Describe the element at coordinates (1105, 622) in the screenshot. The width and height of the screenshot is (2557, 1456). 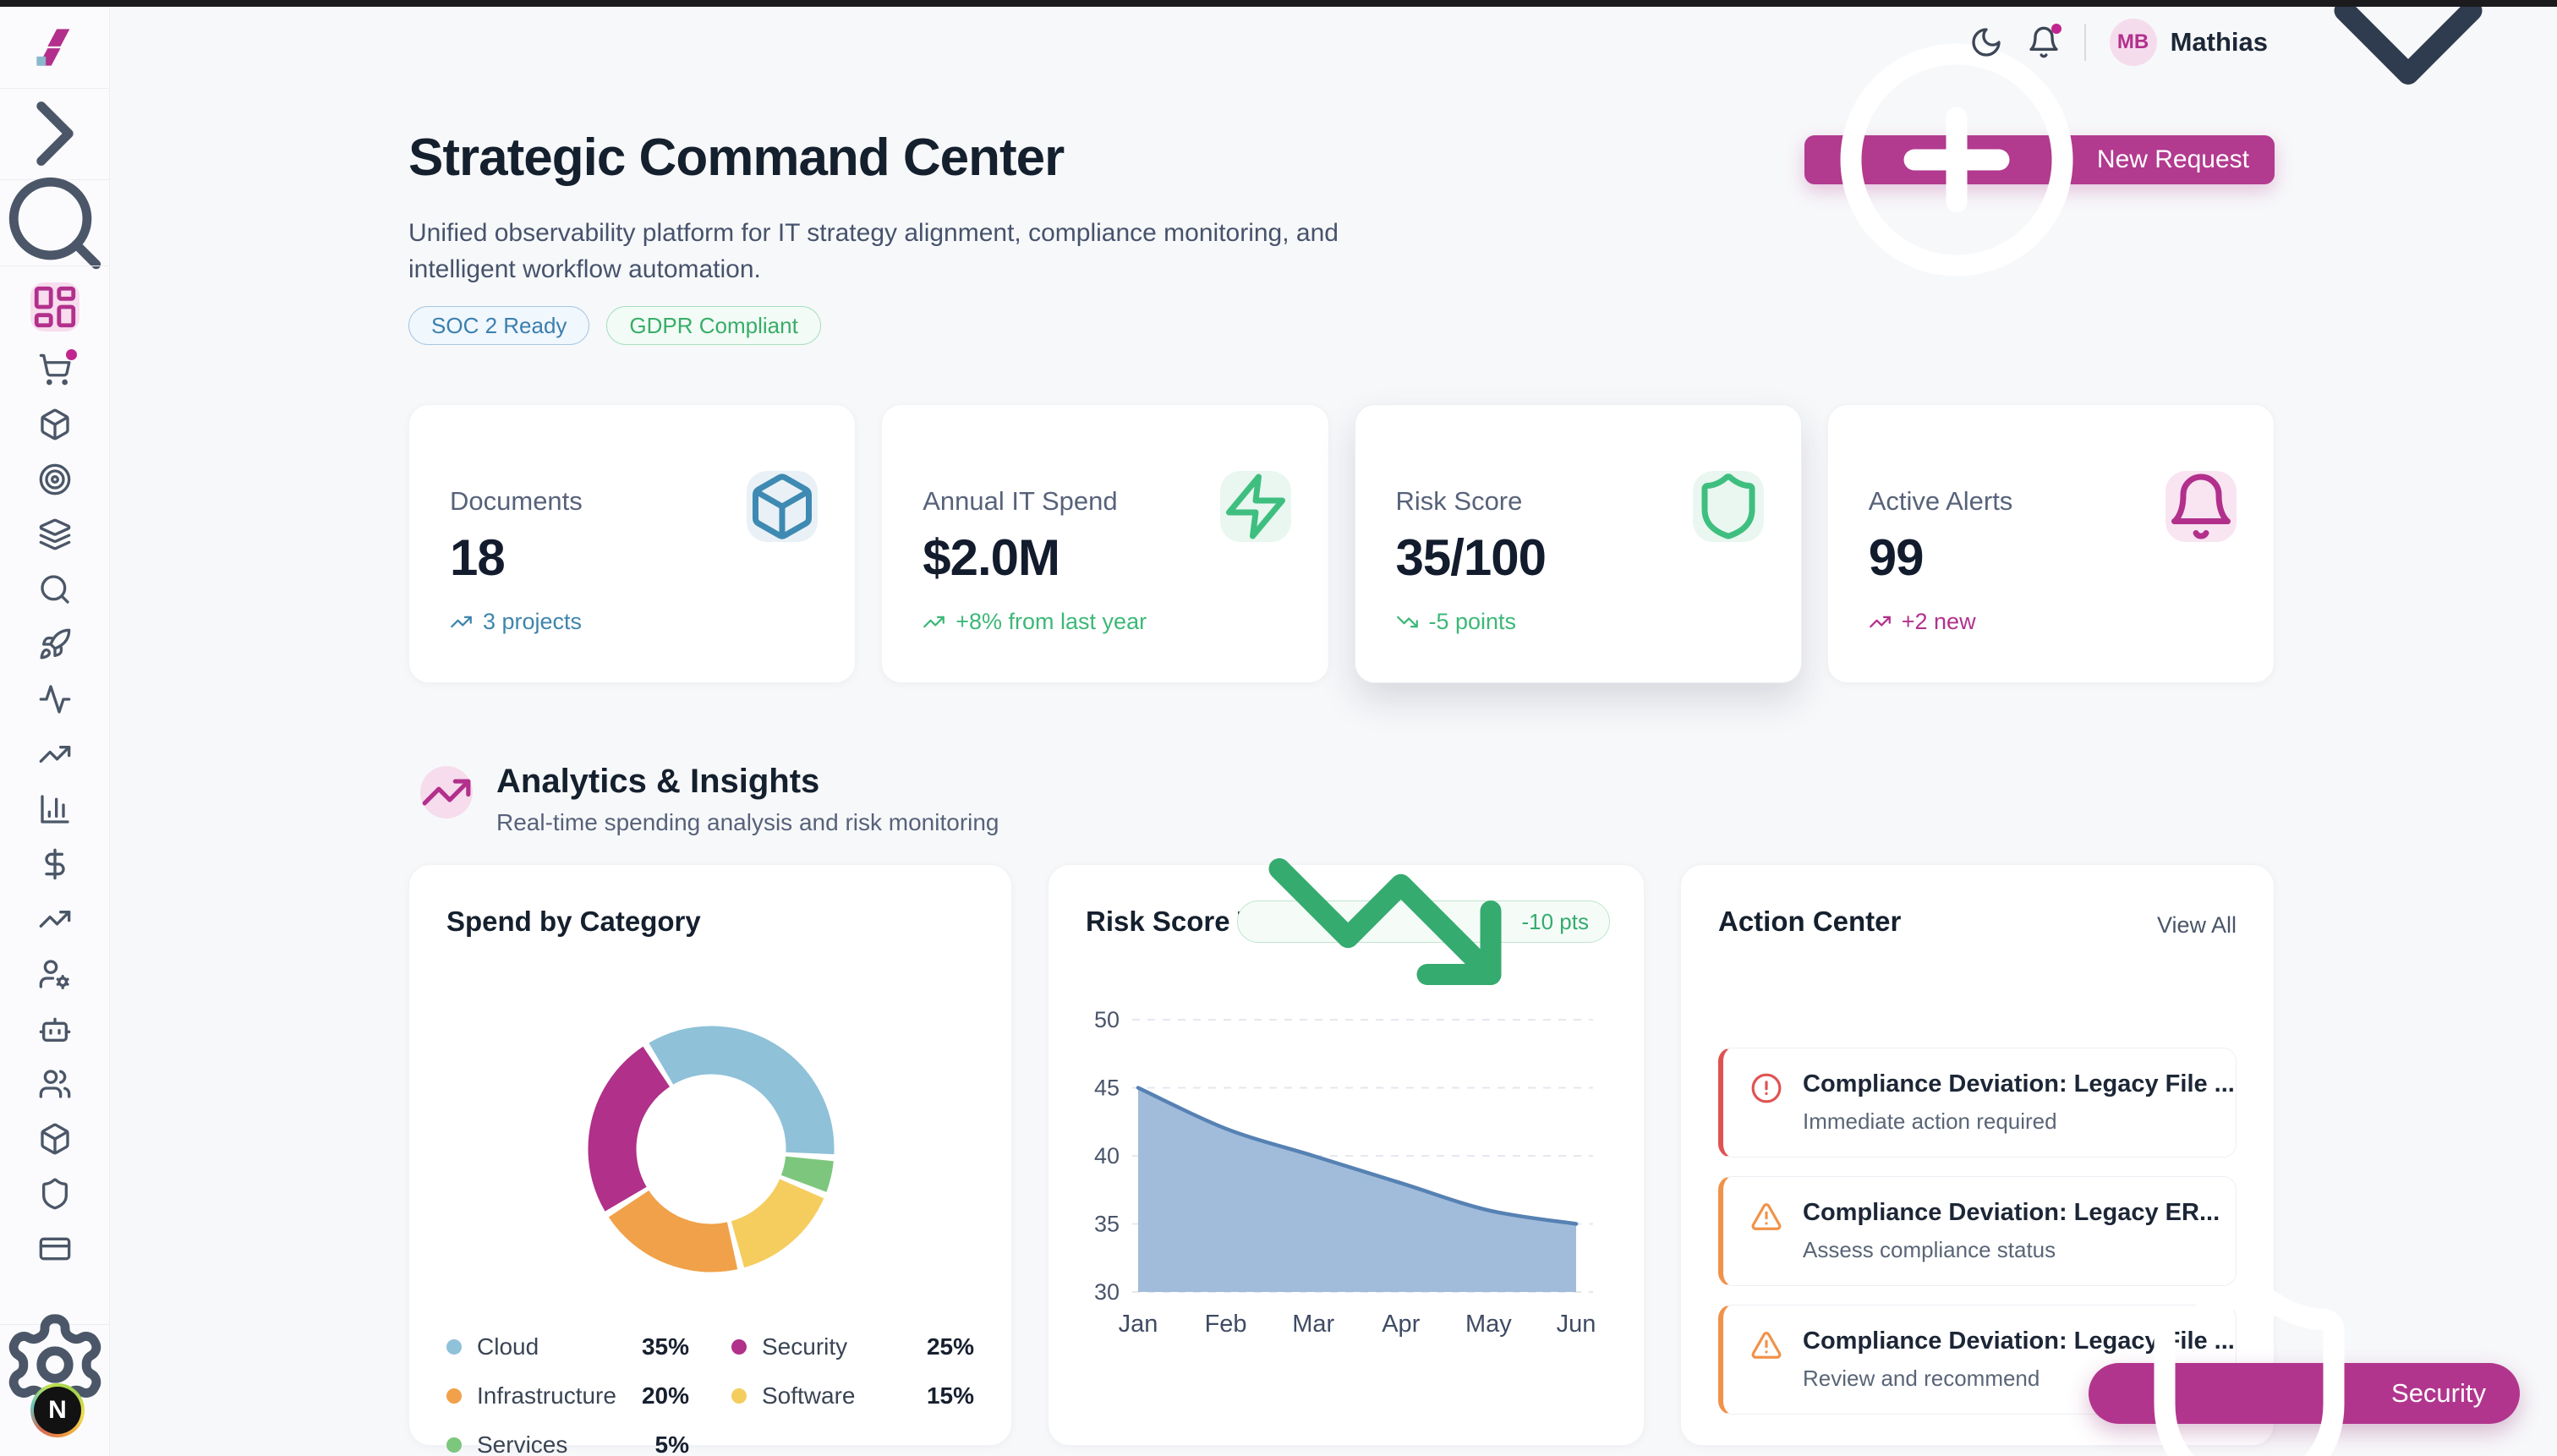
I see `stat-delta: +8% from last year` at that location.